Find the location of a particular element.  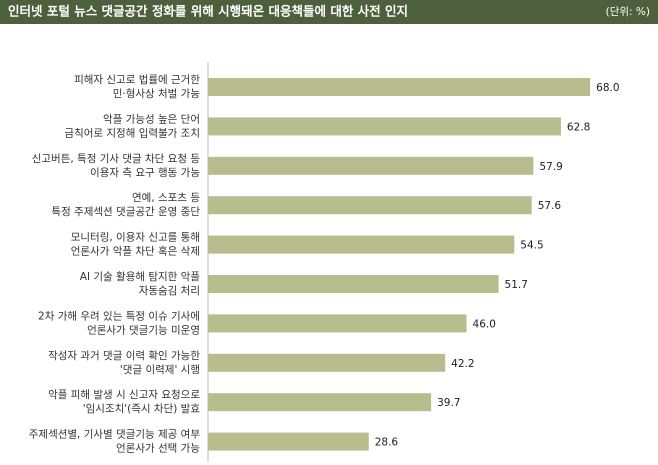

category-label: 자동숨김 처리 is located at coordinates (169, 291).